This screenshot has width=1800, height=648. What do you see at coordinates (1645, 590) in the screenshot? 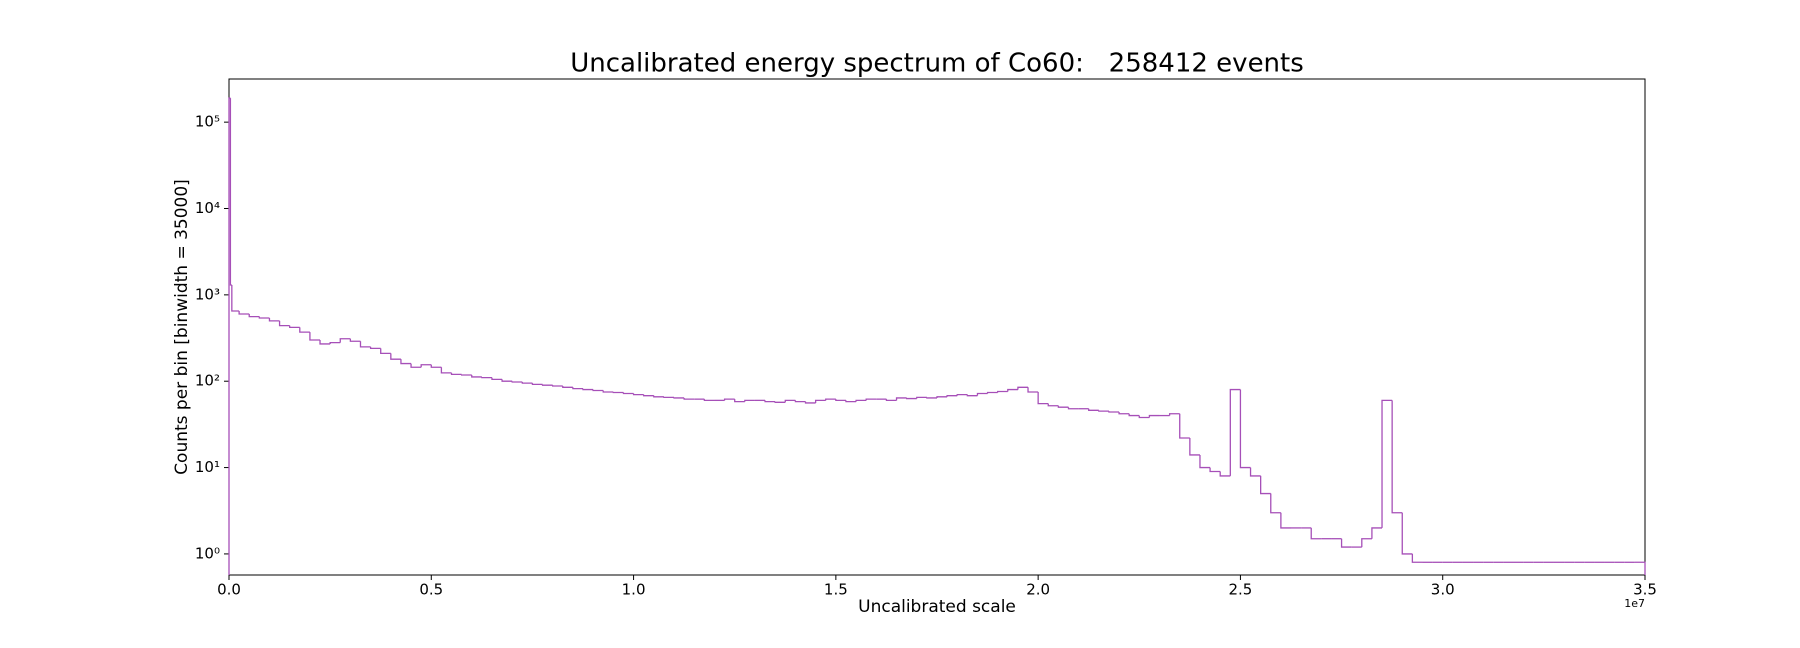
I see `x-tick-label: 3.5` at bounding box center [1645, 590].